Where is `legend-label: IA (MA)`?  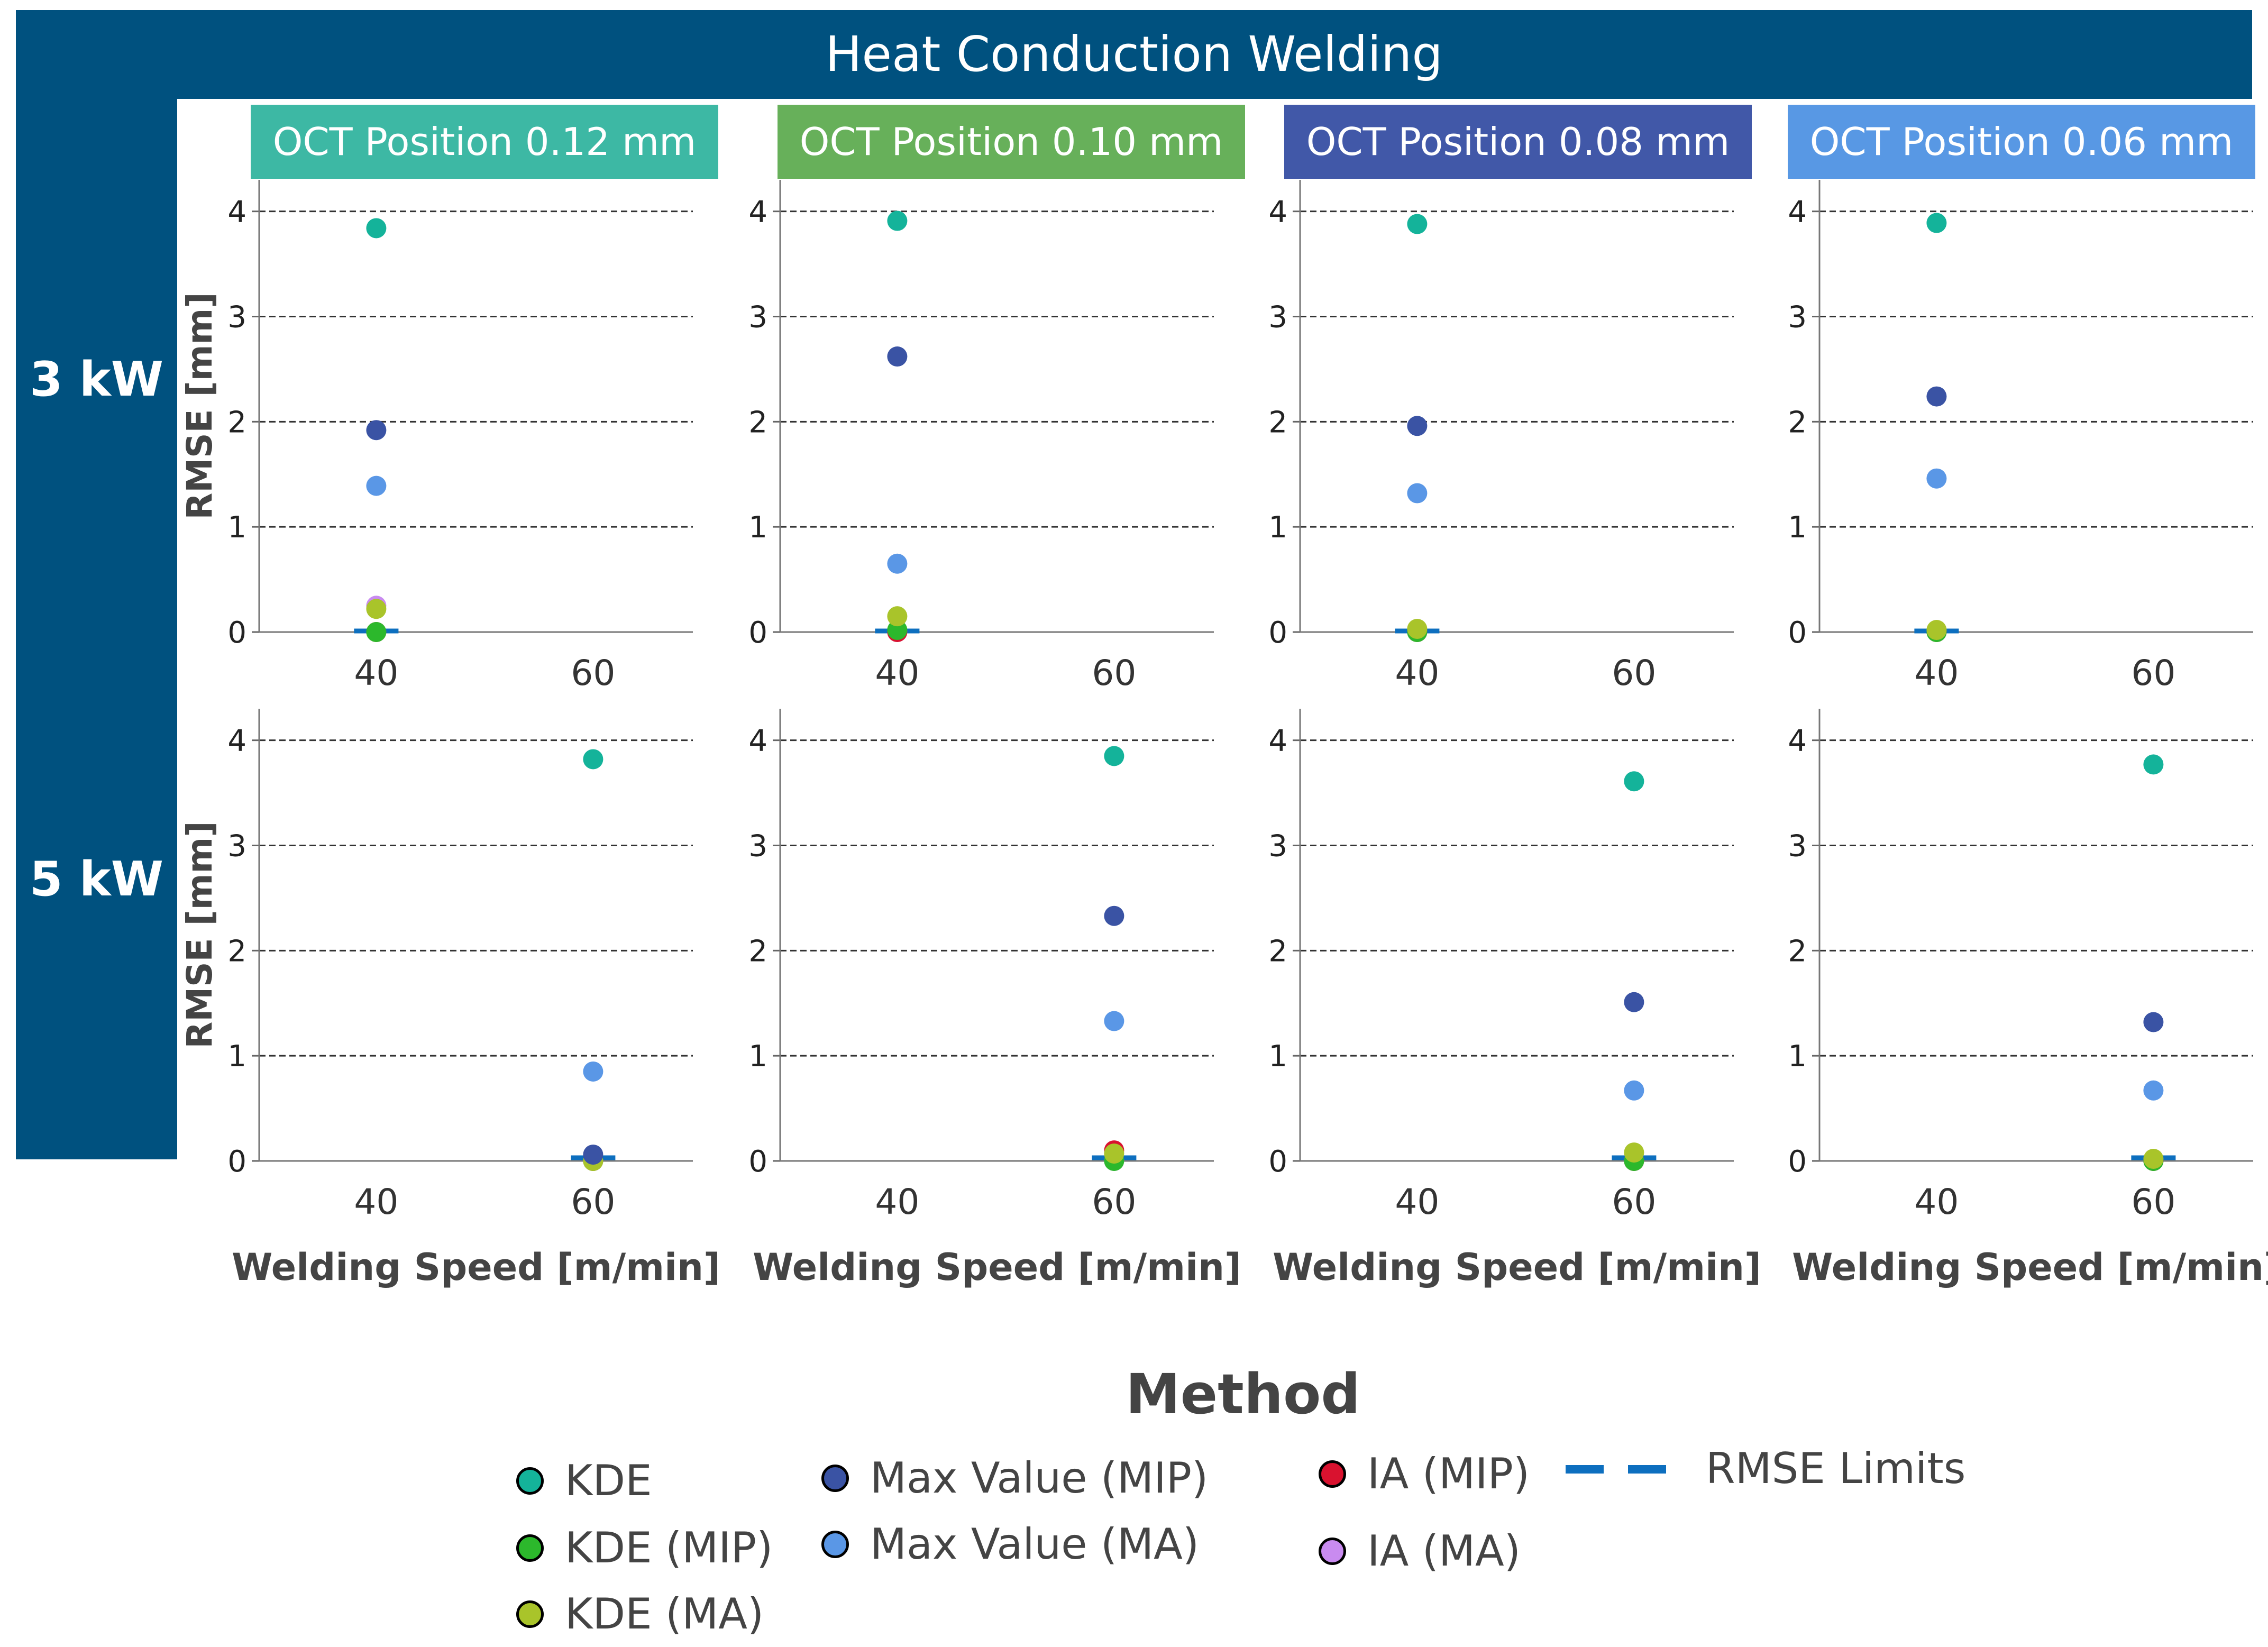 legend-label: IA (MA) is located at coordinates (1444, 1551).